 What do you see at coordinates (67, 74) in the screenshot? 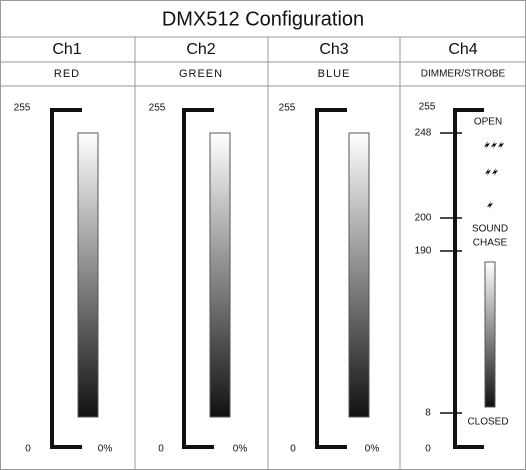
I see `channel-function: RED` at bounding box center [67, 74].